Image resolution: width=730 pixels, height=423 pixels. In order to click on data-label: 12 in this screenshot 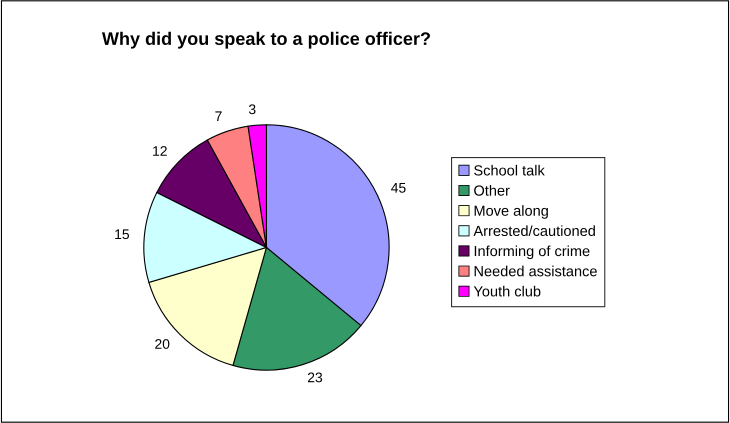, I will do `click(160, 151)`.